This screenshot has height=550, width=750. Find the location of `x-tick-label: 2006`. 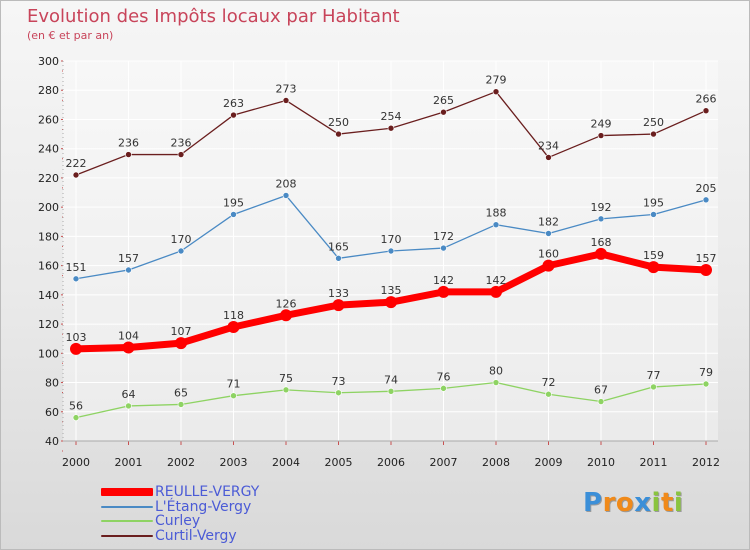

x-tick-label: 2006 is located at coordinates (391, 462).